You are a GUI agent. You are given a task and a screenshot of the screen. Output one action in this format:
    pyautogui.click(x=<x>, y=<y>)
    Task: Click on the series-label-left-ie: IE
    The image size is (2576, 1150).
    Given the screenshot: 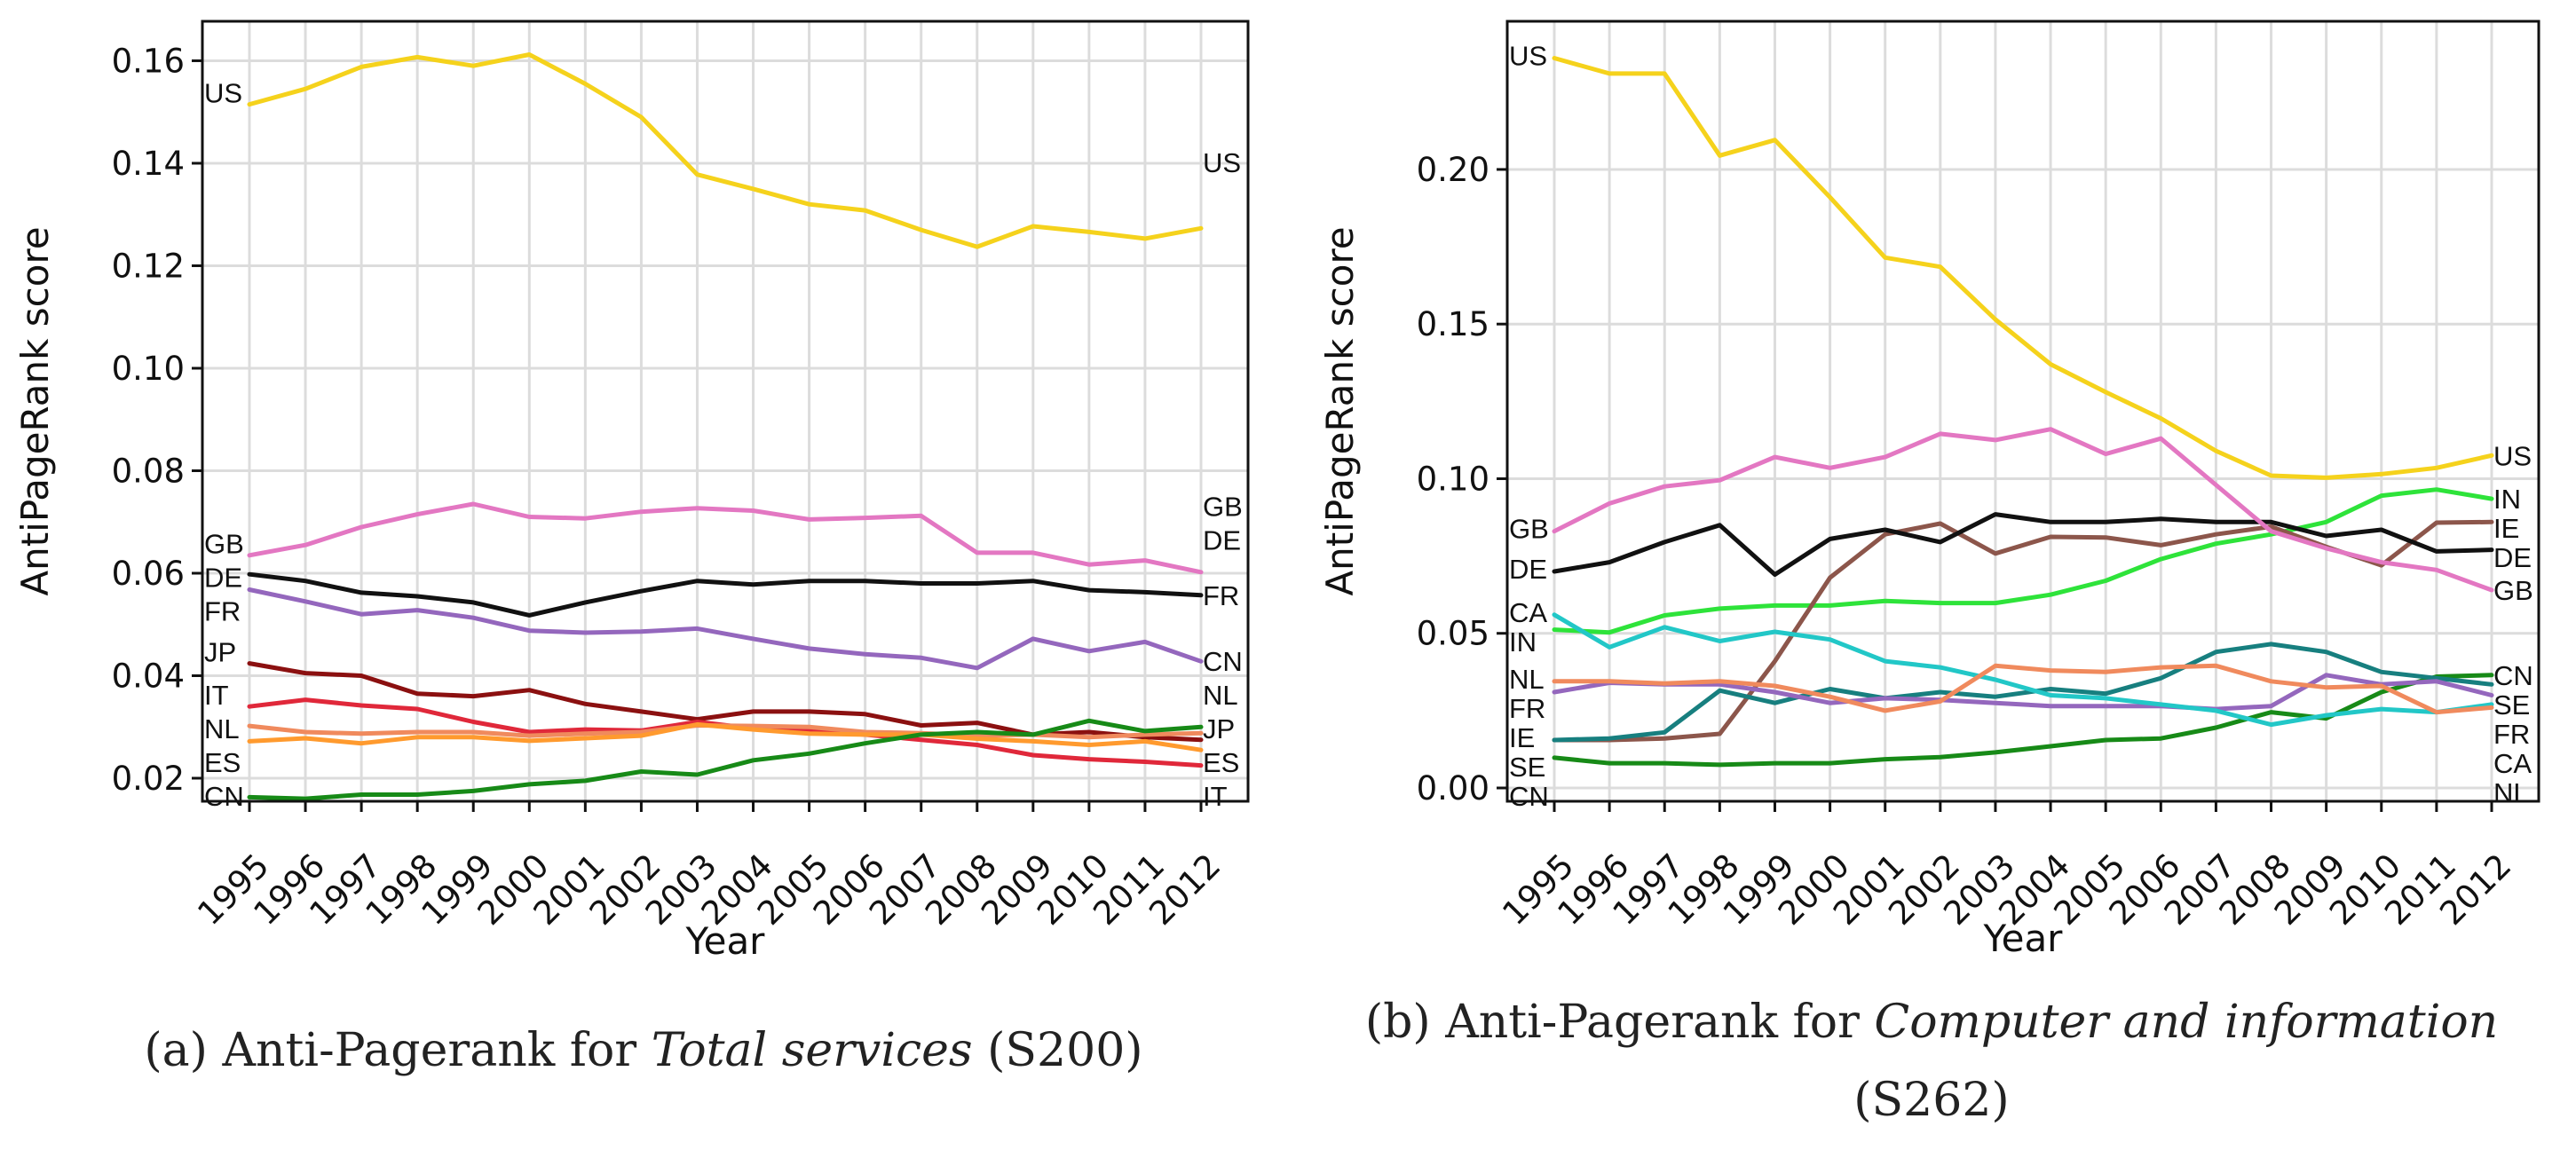 What is the action you would take?
    pyautogui.click(x=1522, y=737)
    